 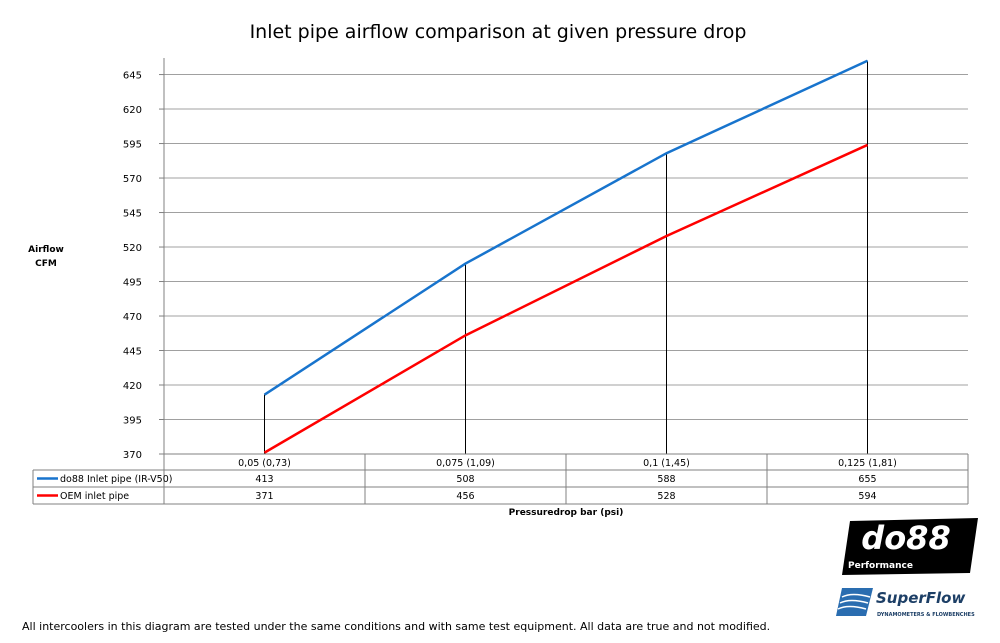 What do you see at coordinates (920, 598) in the screenshot?
I see `superflow-logo-text: SuperFlow` at bounding box center [920, 598].